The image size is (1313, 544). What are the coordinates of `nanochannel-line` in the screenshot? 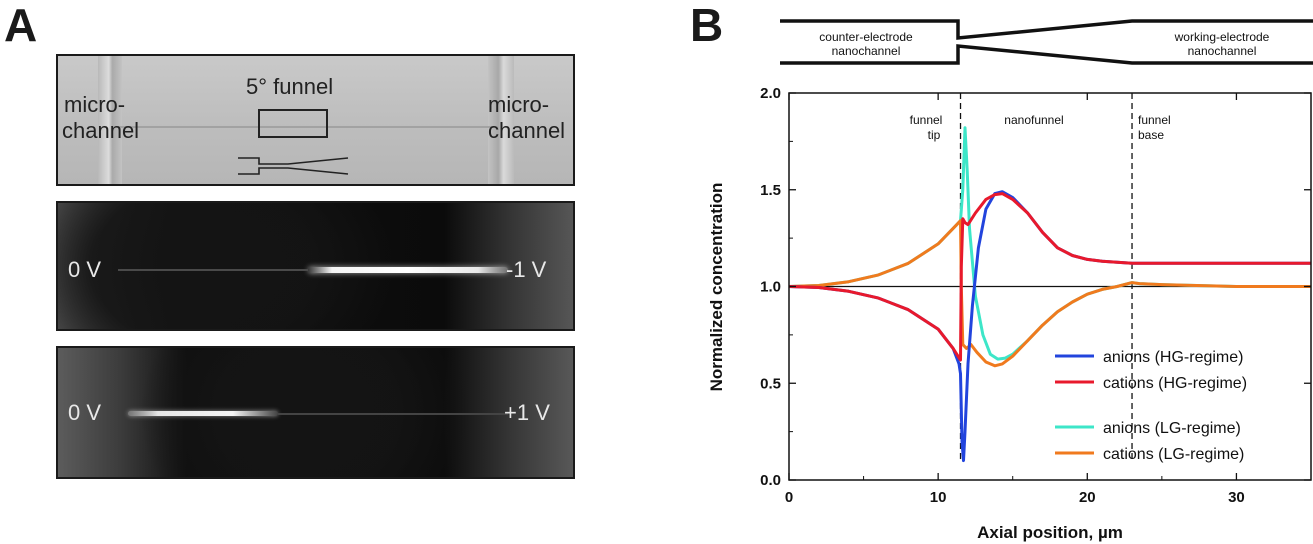 It's located at (308, 127).